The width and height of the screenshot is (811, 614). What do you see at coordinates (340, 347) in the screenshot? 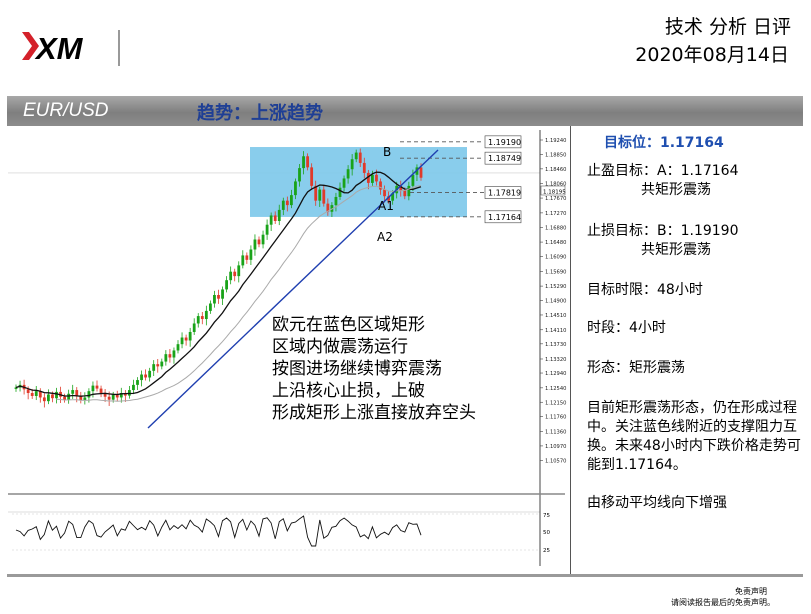
I see `chart-note-line: 区域内做震荡运行` at bounding box center [340, 347].